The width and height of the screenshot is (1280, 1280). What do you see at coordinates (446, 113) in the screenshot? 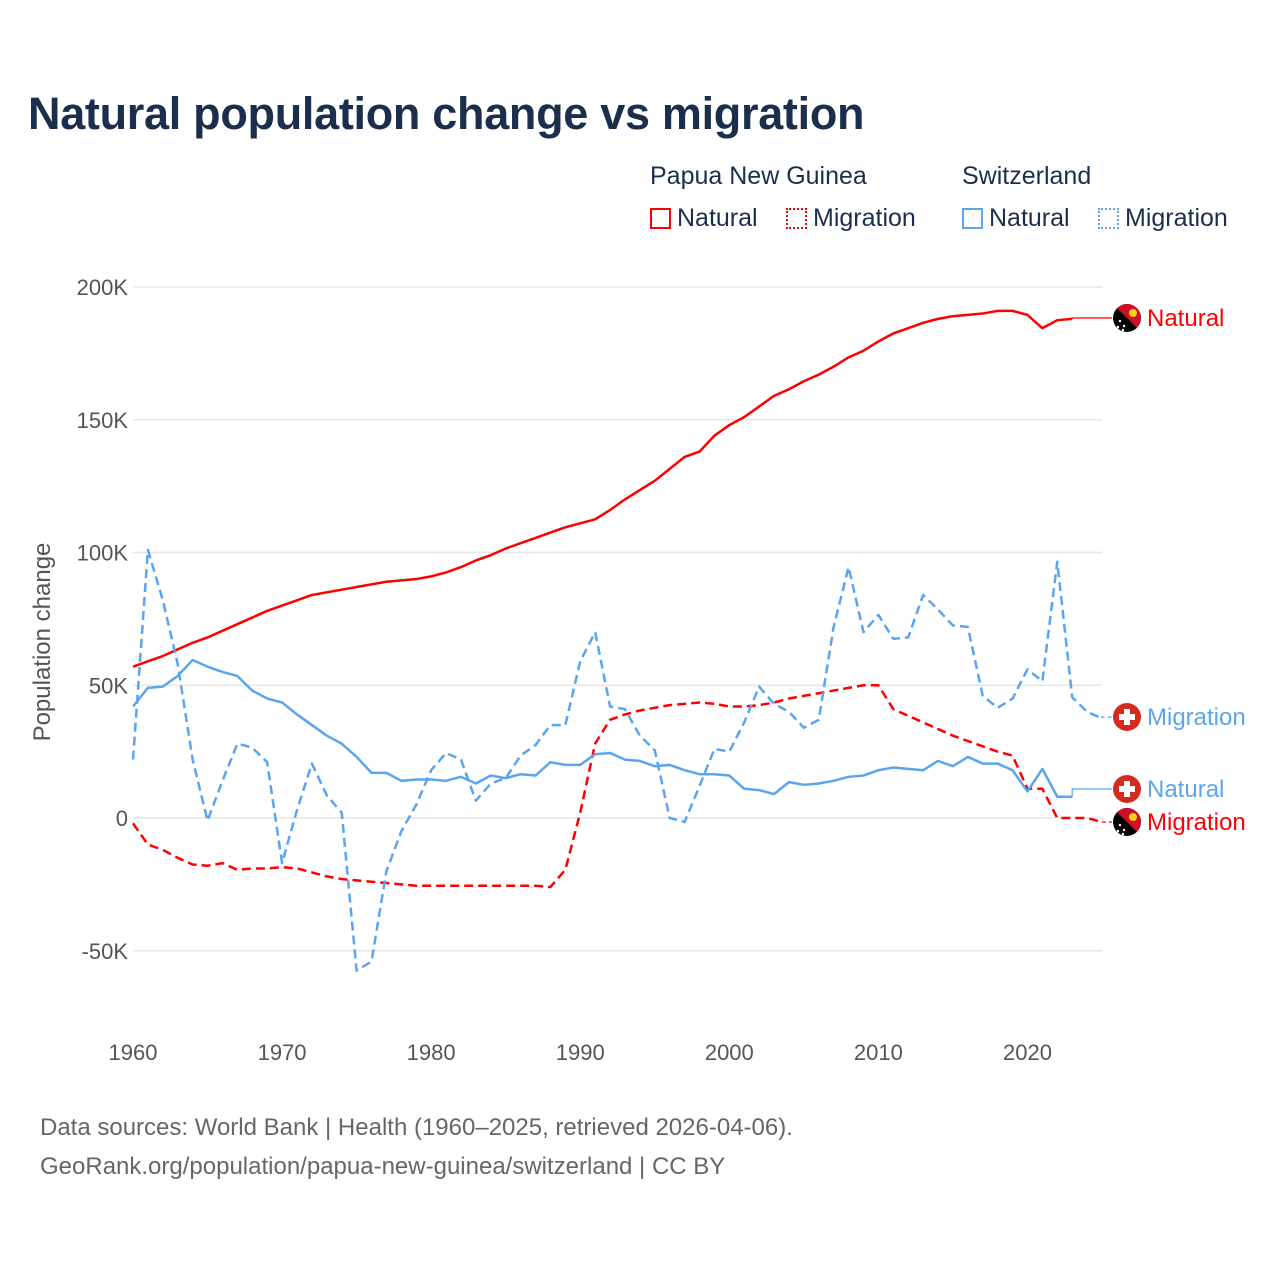
I see `chart-title: Natural population change vs migration` at bounding box center [446, 113].